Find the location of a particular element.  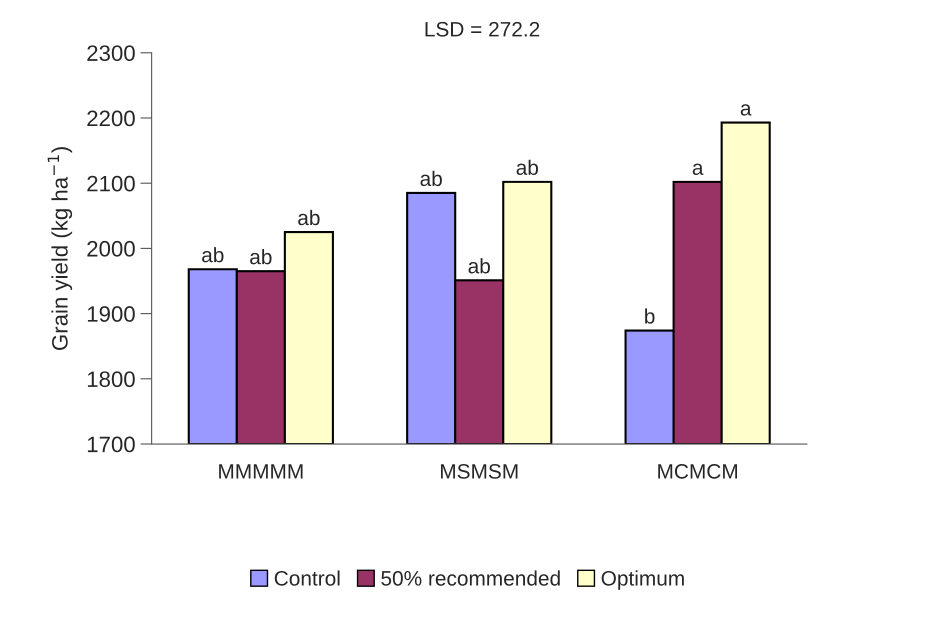

y-tick-label: 1900 is located at coordinates (111, 314).